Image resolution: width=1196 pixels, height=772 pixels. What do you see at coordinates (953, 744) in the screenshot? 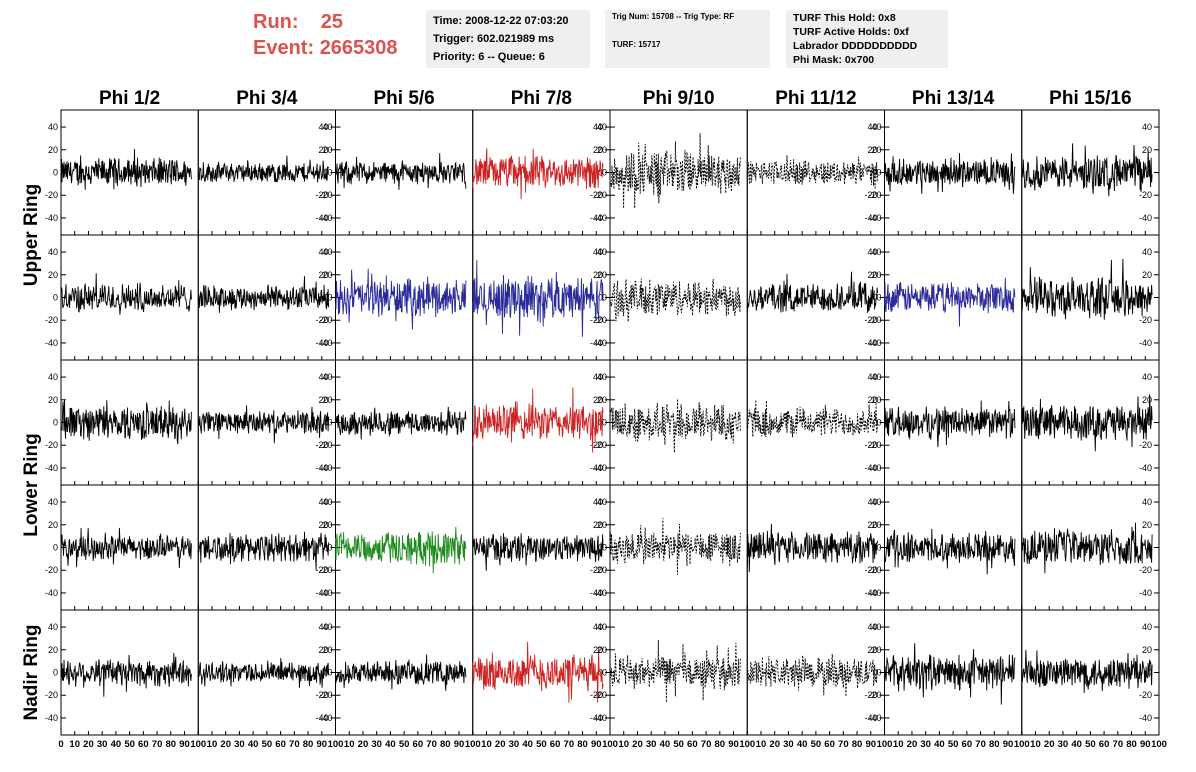
I see `x-tick-label: 50` at bounding box center [953, 744].